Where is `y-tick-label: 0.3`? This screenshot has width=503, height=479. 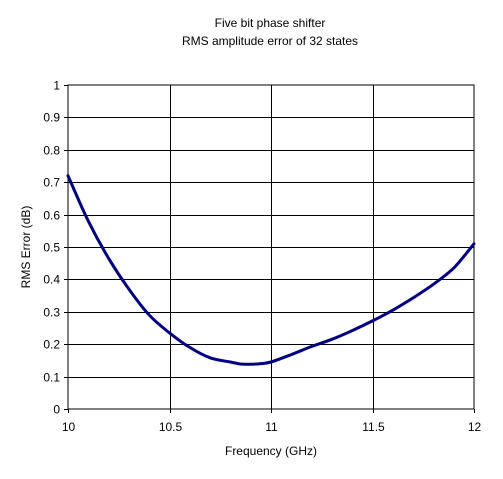 y-tick-label: 0.3 is located at coordinates (51, 313).